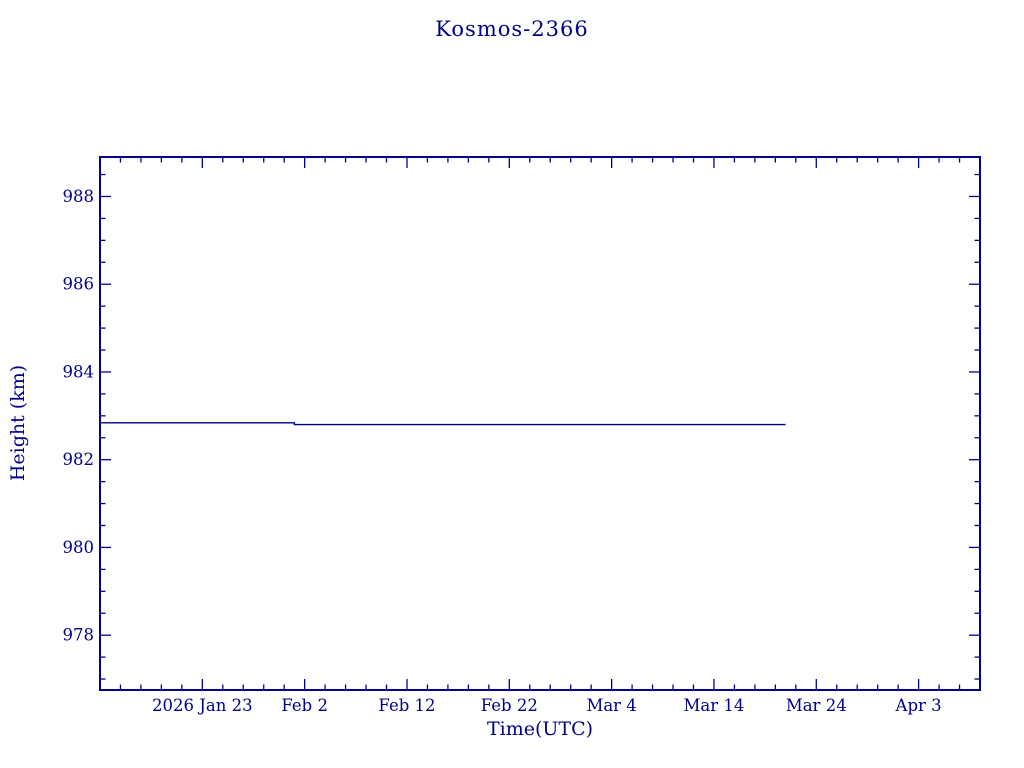 The image size is (1024, 768). Describe the element at coordinates (202, 705) in the screenshot. I see `x-tick-label: 2026 Jan 23` at that location.